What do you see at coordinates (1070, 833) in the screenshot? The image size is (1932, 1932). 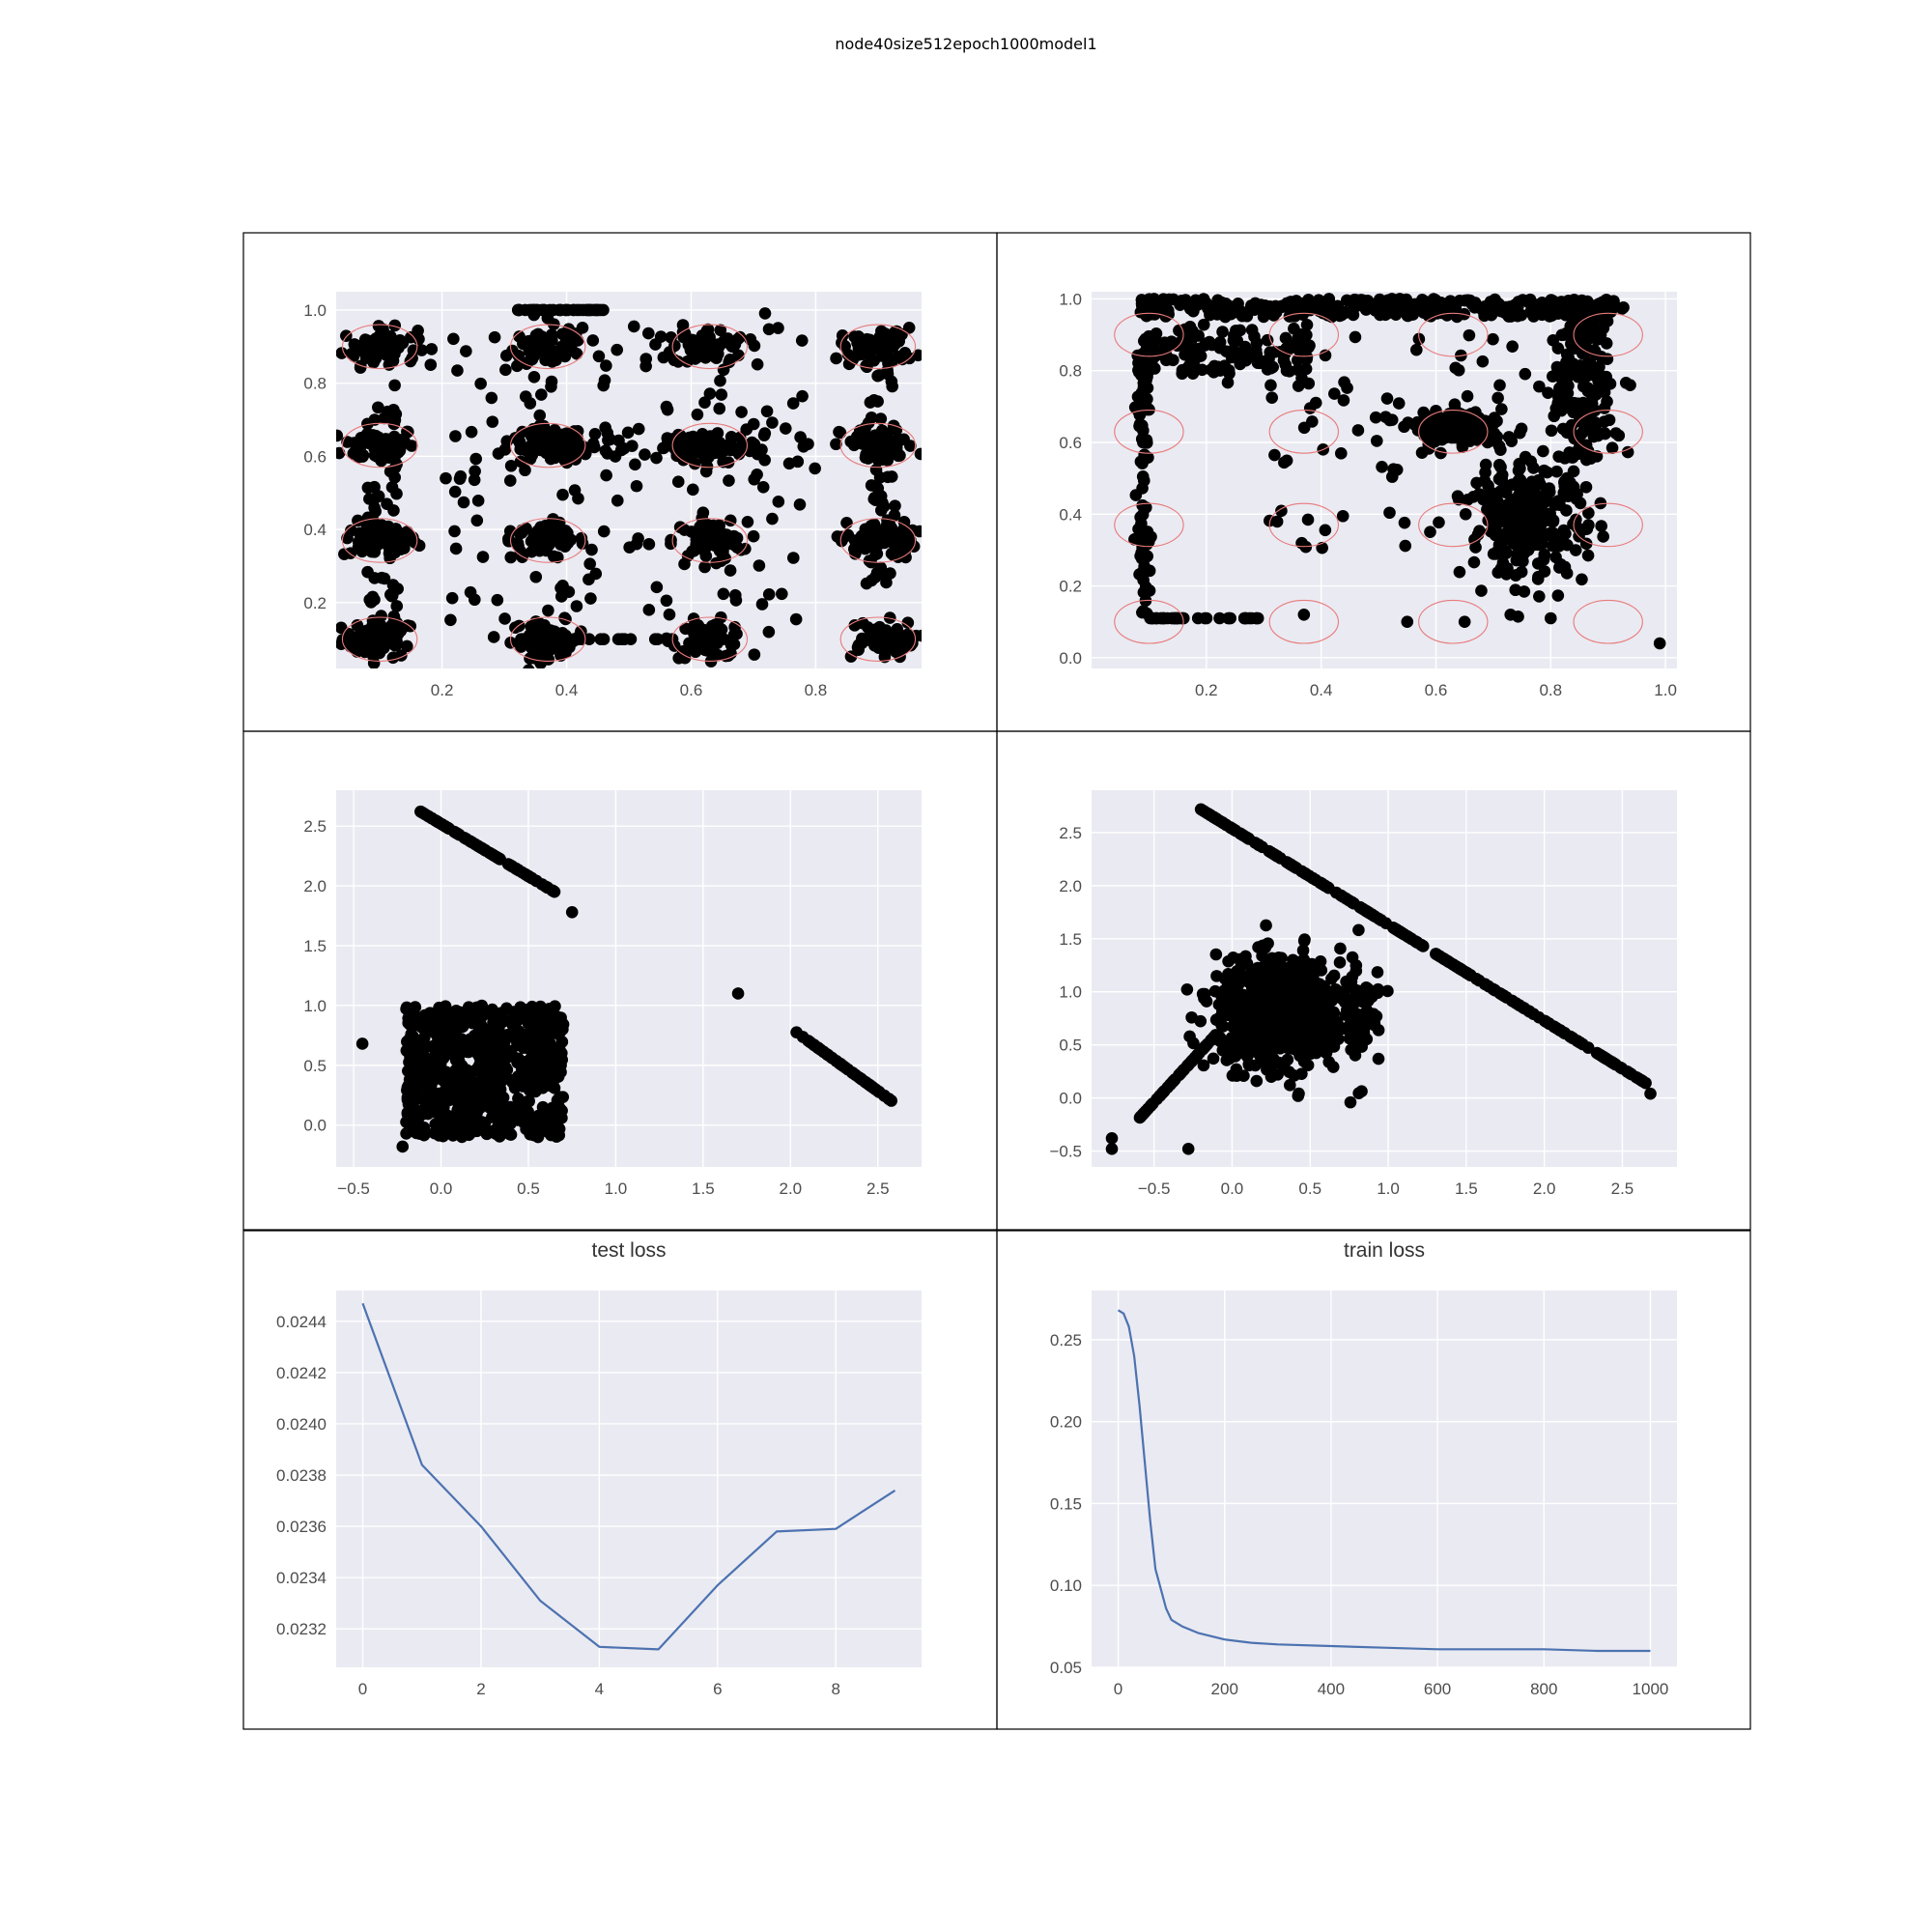 I see `y-tick-label: 2.5` at bounding box center [1070, 833].